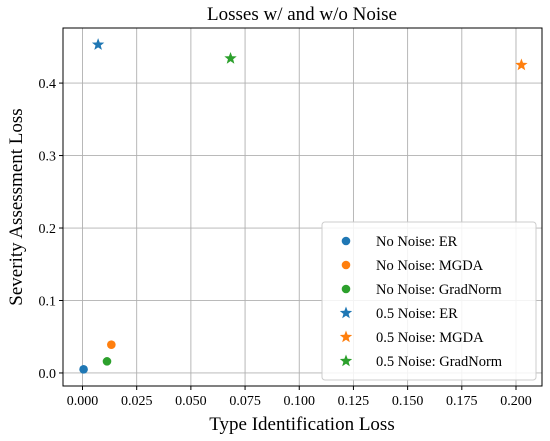 The height and width of the screenshot is (441, 550). What do you see at coordinates (137, 401) in the screenshot?
I see `x-tick-label: 0.025` at bounding box center [137, 401].